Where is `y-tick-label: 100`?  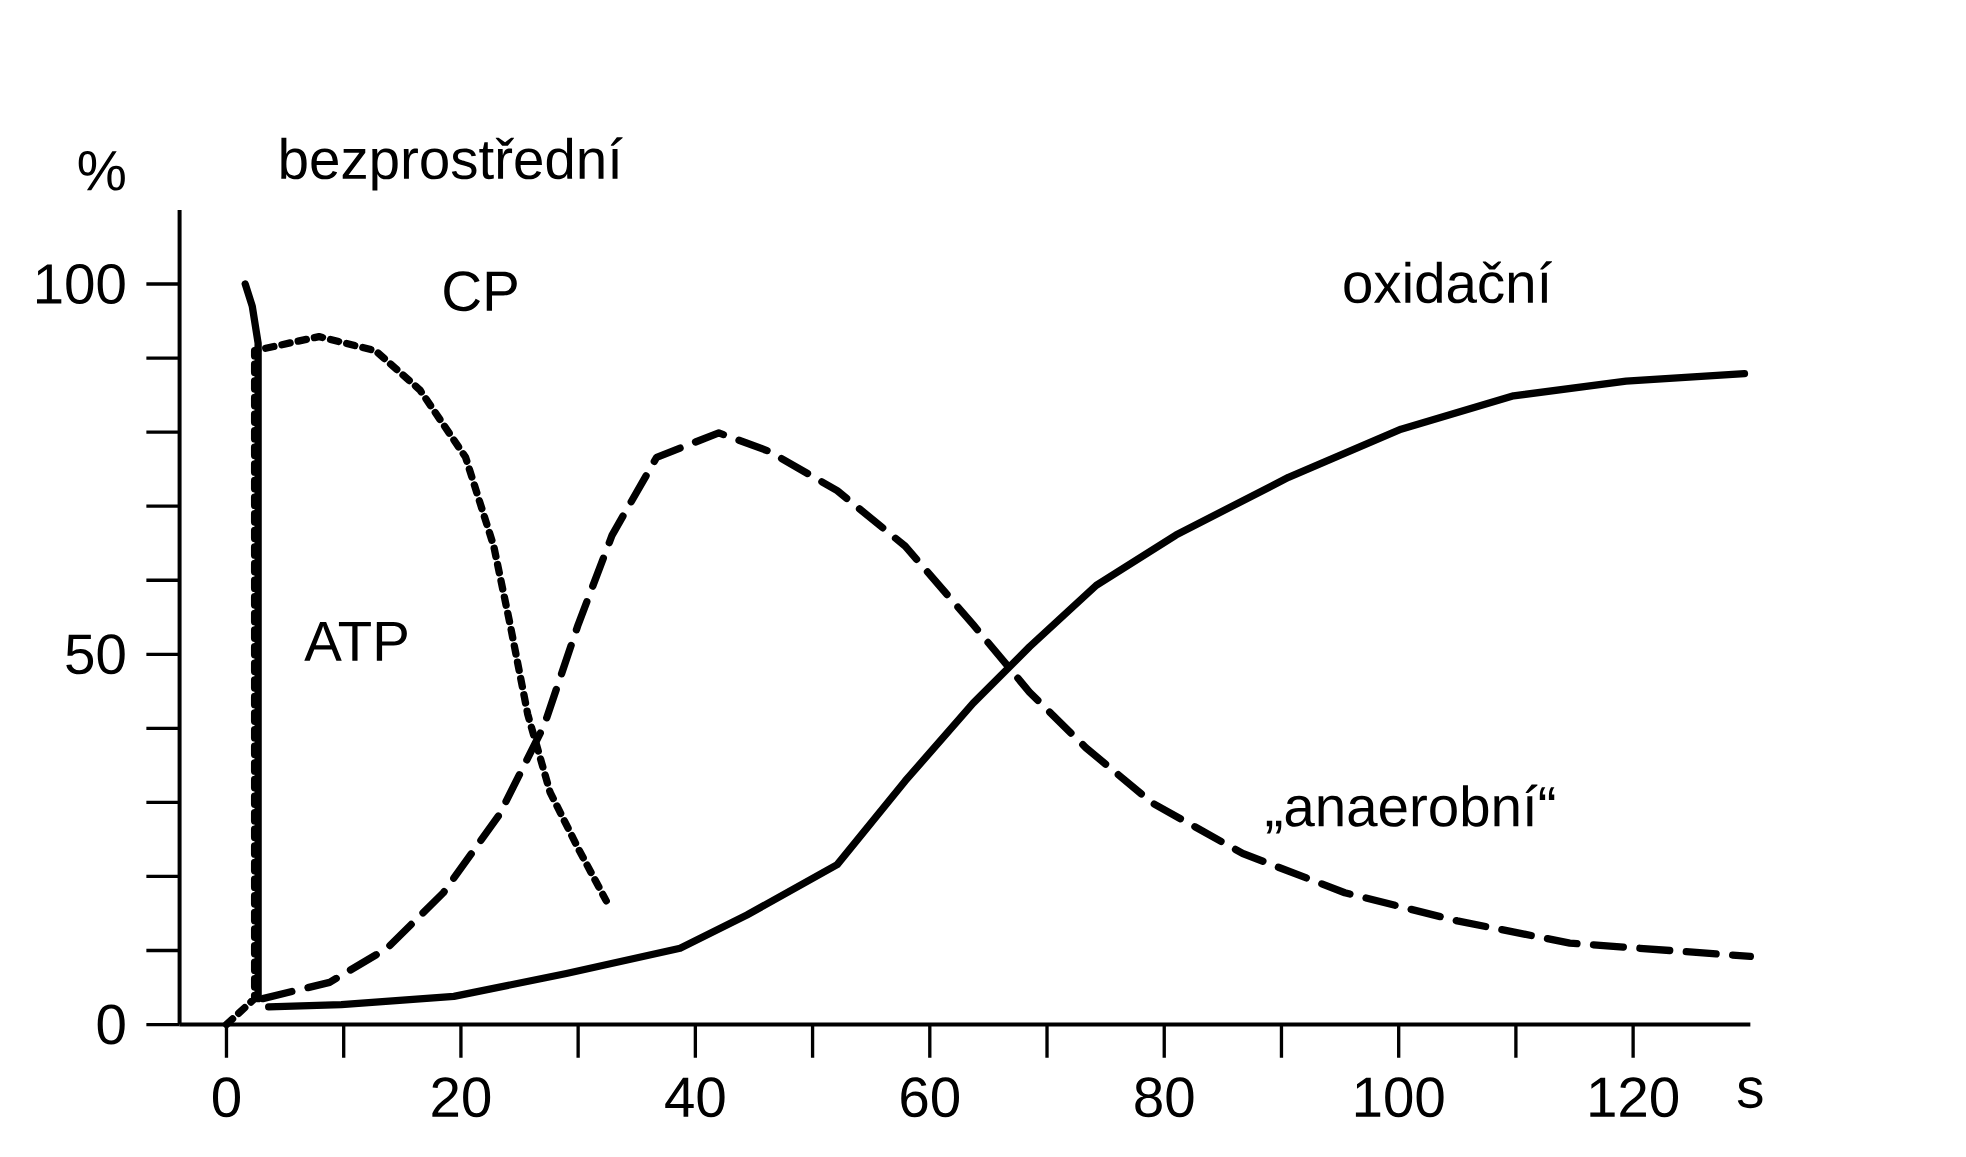
y-tick-label: 100 is located at coordinates (80, 284).